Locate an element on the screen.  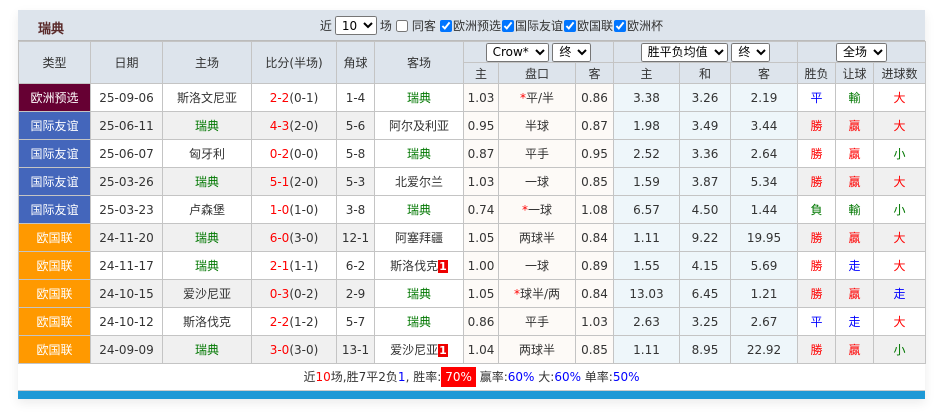
asian-line: 两球半 is located at coordinates (537, 237).